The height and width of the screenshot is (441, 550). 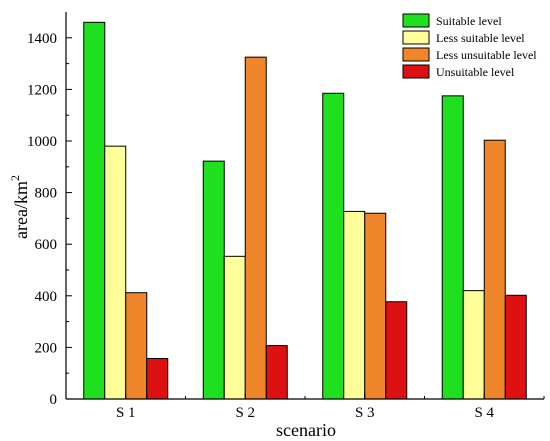 I want to click on bar-series3-s1, so click(x=136, y=346).